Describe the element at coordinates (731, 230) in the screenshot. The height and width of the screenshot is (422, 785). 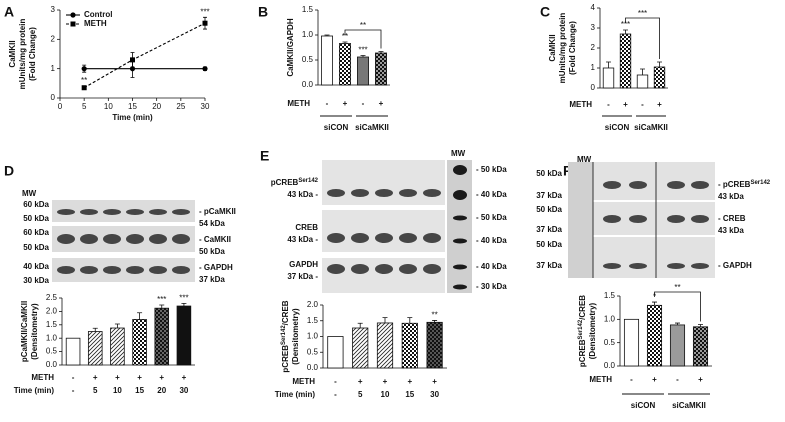
I see `blot-label-part: 43 kDa` at that location.